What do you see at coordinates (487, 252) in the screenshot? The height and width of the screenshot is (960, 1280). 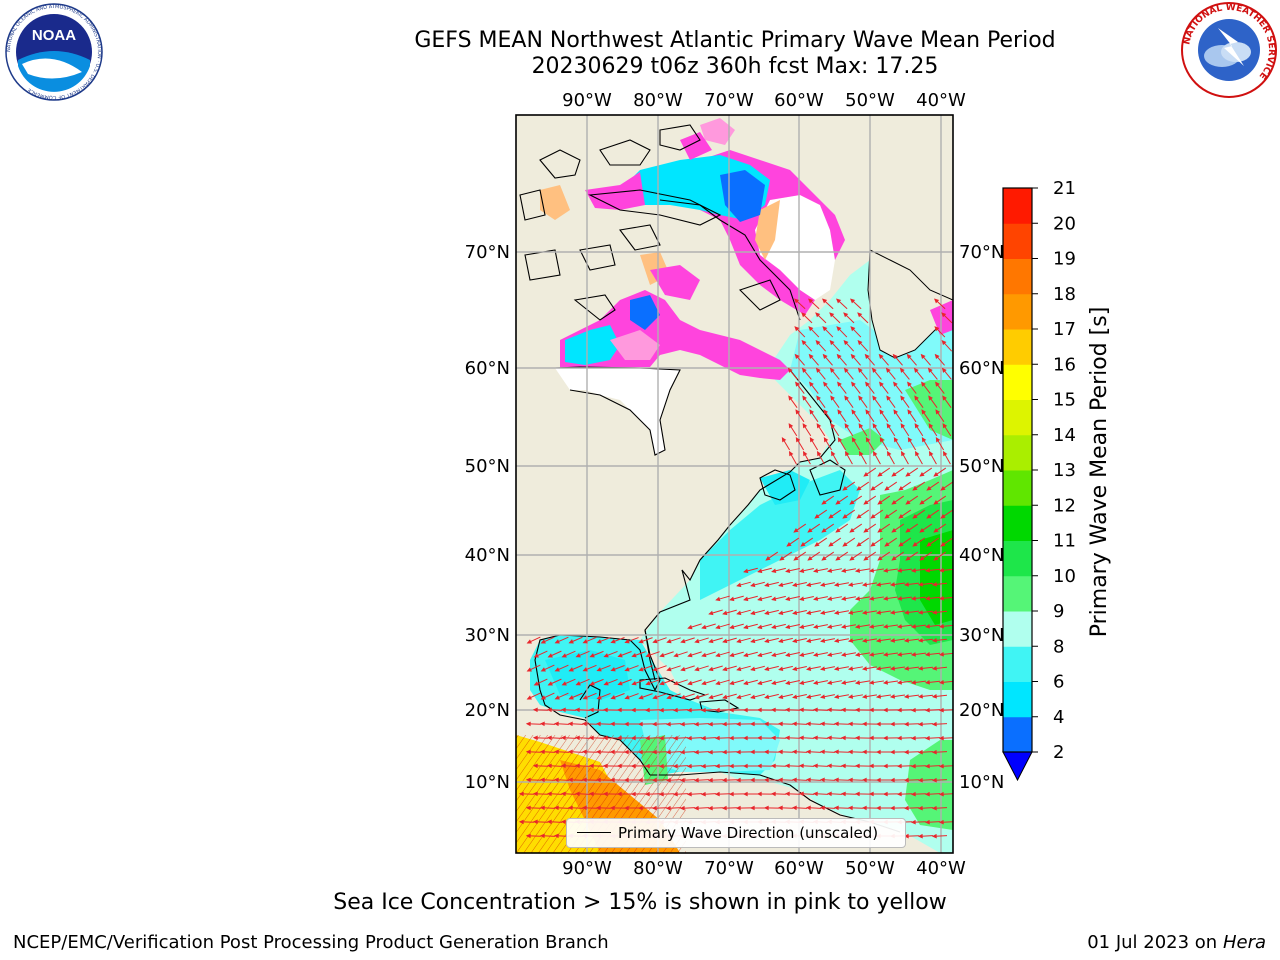 I see `lat-label: 70°N` at bounding box center [487, 252].